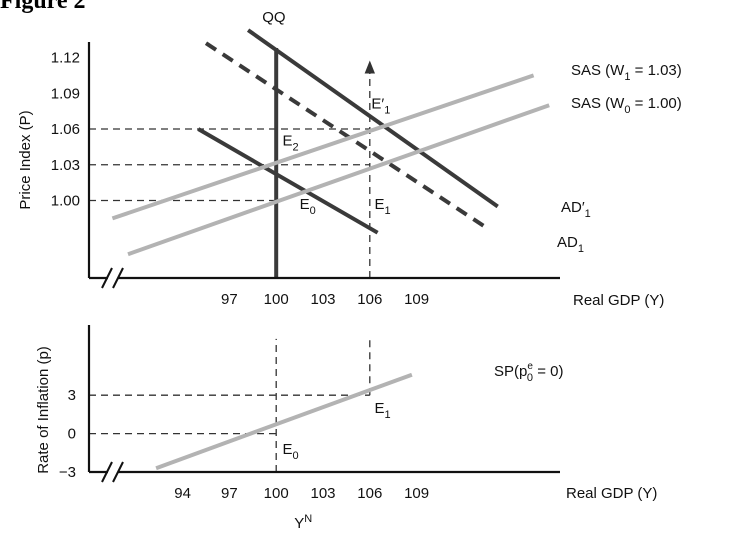 The image size is (730, 533). I want to click on top-y-tick-1-12: 1.12, so click(65, 57).